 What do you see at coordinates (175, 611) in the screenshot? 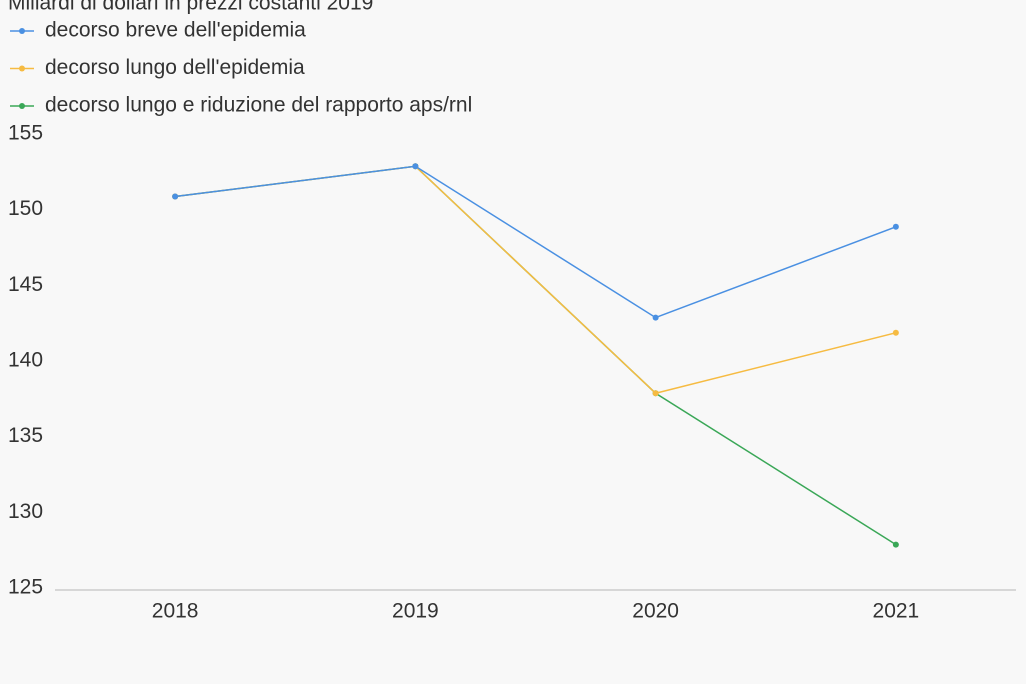
I see `x-tick-label: 2018` at bounding box center [175, 611].